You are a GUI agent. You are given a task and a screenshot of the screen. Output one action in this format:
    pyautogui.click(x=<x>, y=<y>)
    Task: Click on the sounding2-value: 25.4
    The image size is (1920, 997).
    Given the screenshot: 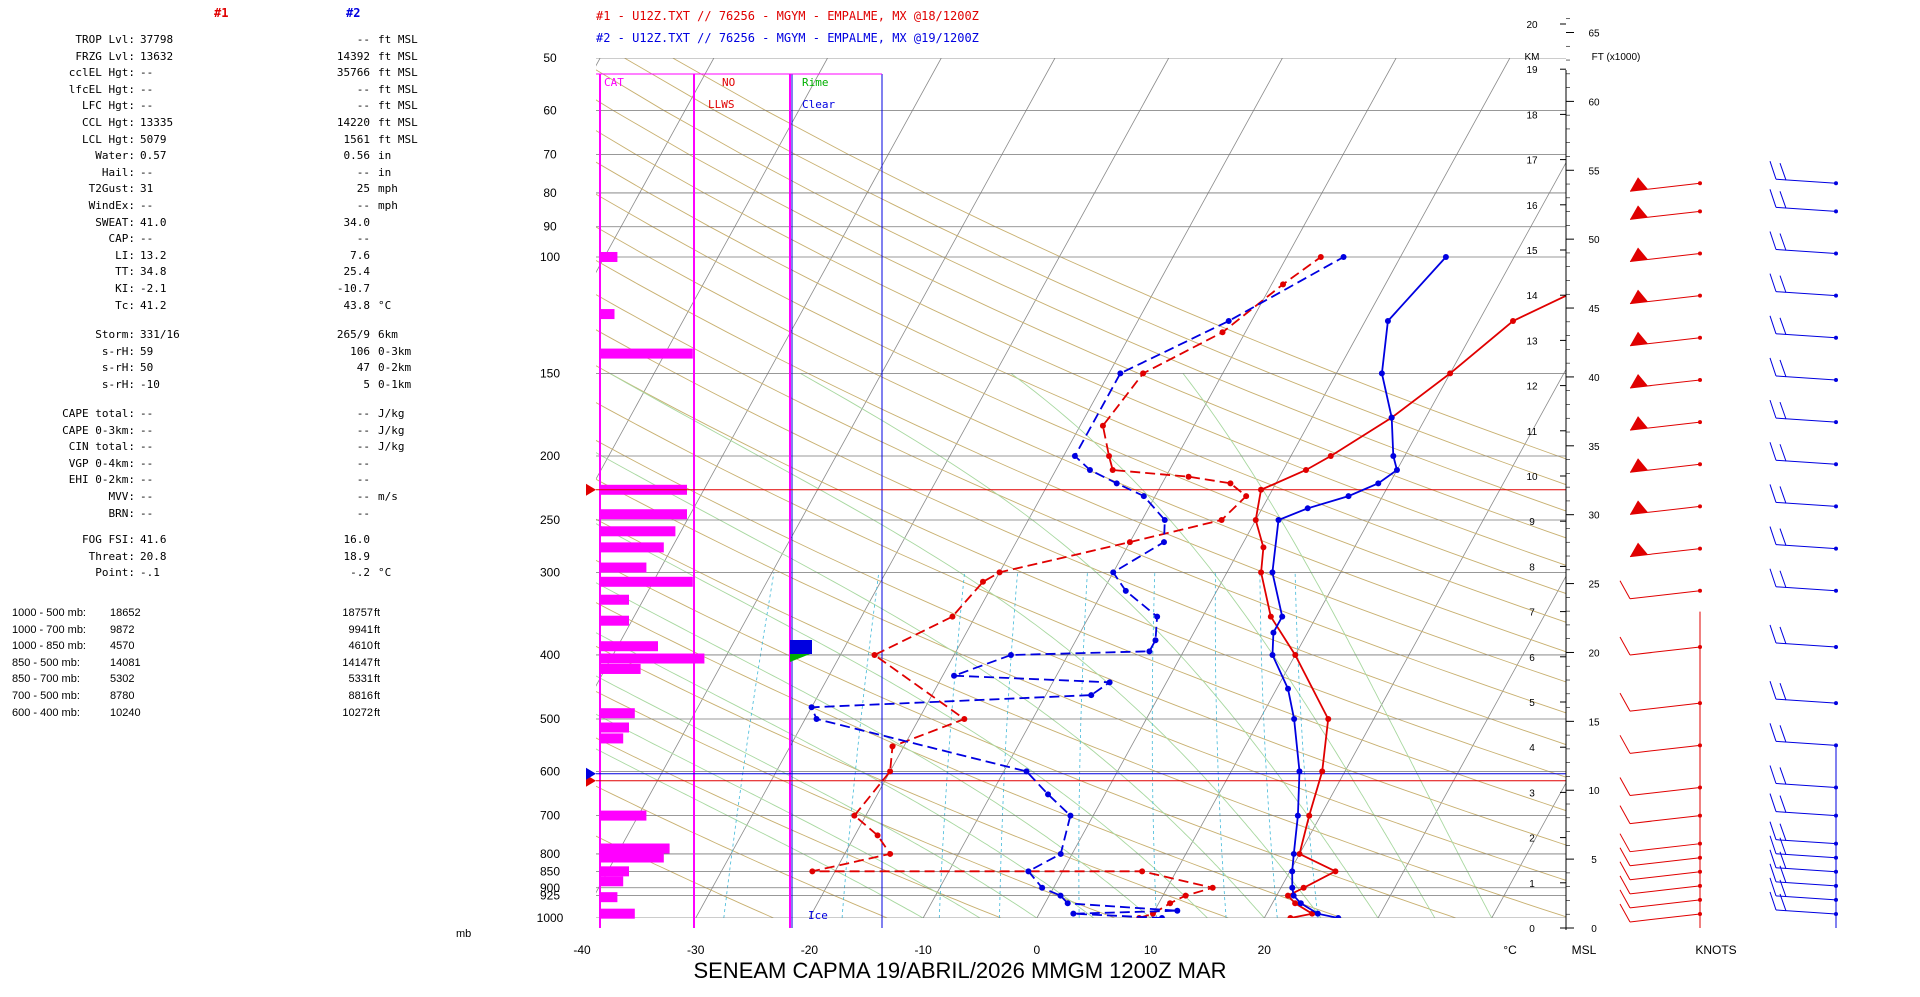 What is the action you would take?
    pyautogui.click(x=357, y=272)
    